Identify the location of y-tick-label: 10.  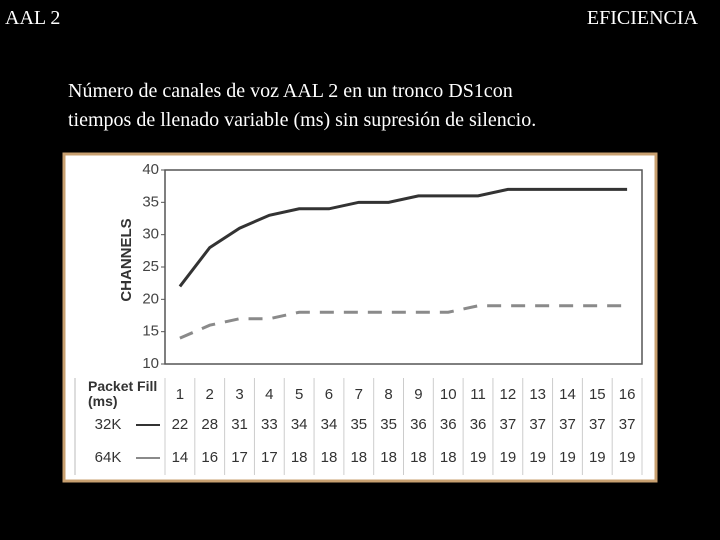
(150, 363).